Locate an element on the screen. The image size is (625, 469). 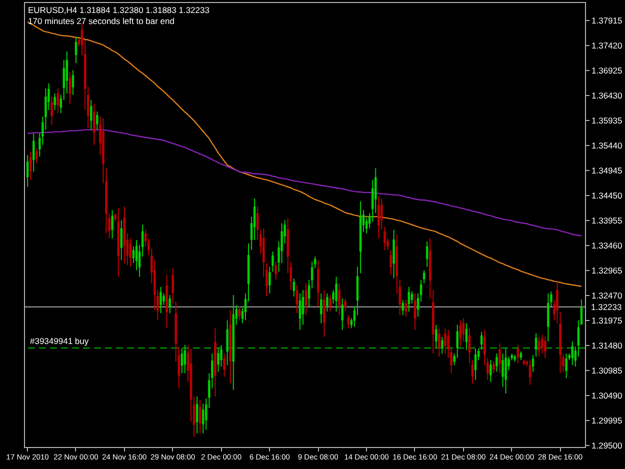
chart-title: EURUSD,H4 1.31884 1.32380 1.31883 1.32233 is located at coordinates (119, 10).